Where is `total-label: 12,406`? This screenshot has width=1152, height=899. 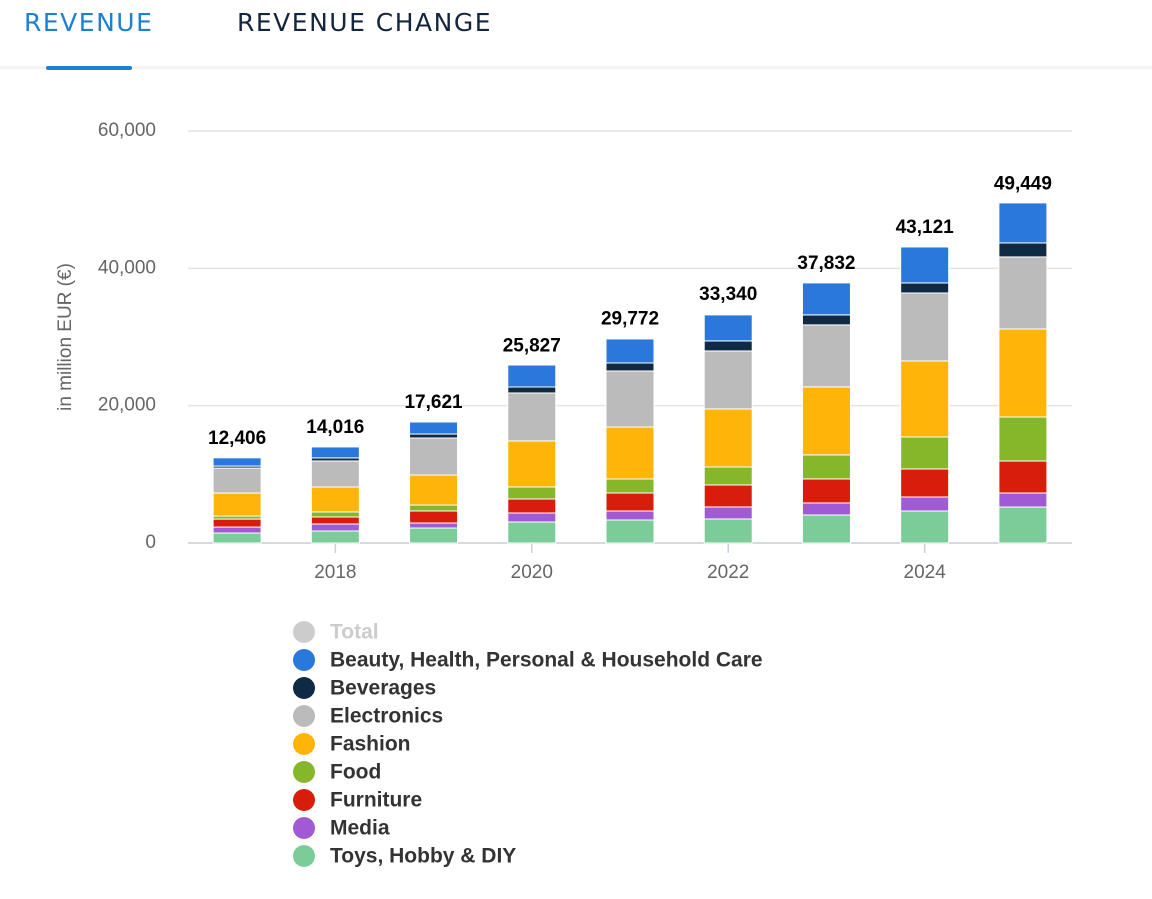
total-label: 12,406 is located at coordinates (237, 438).